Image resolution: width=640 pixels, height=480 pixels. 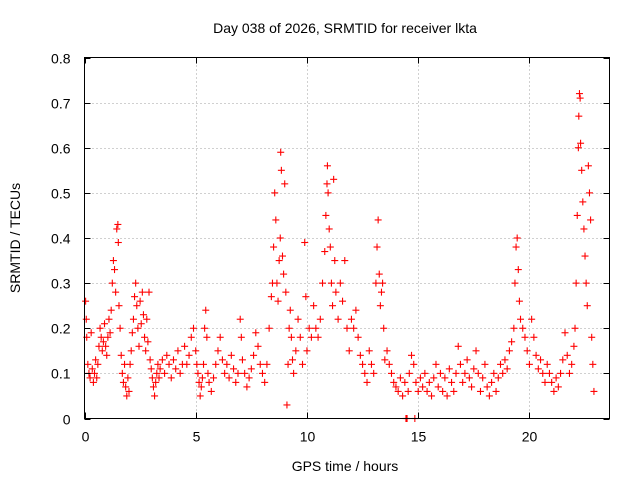 What do you see at coordinates (345, 466) in the screenshot?
I see `x-axis-label: GPS time / hours` at bounding box center [345, 466].